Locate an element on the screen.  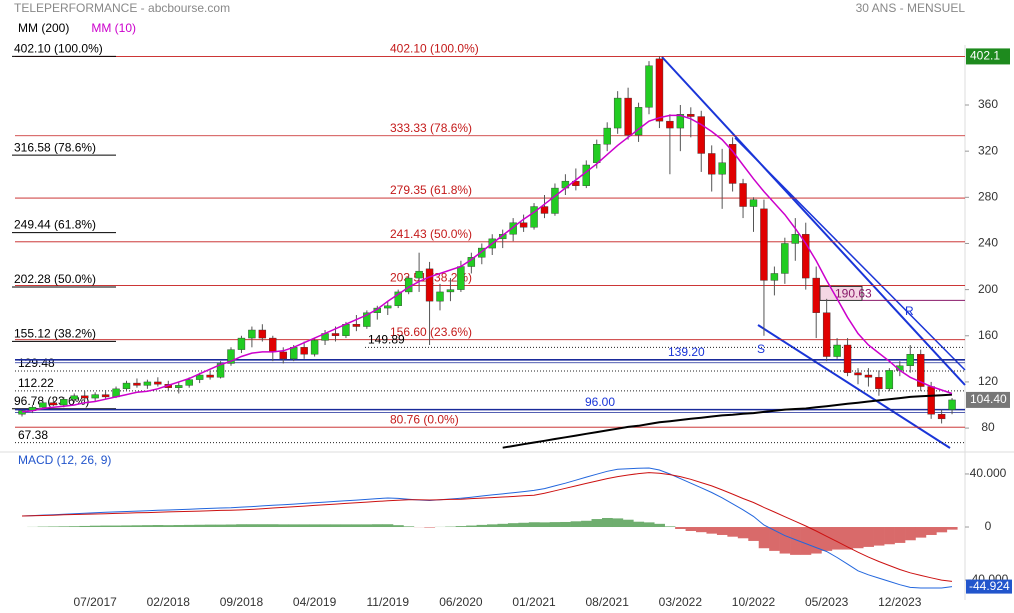
fib-label: 80.76 (0.0%) is located at coordinates (424, 419).